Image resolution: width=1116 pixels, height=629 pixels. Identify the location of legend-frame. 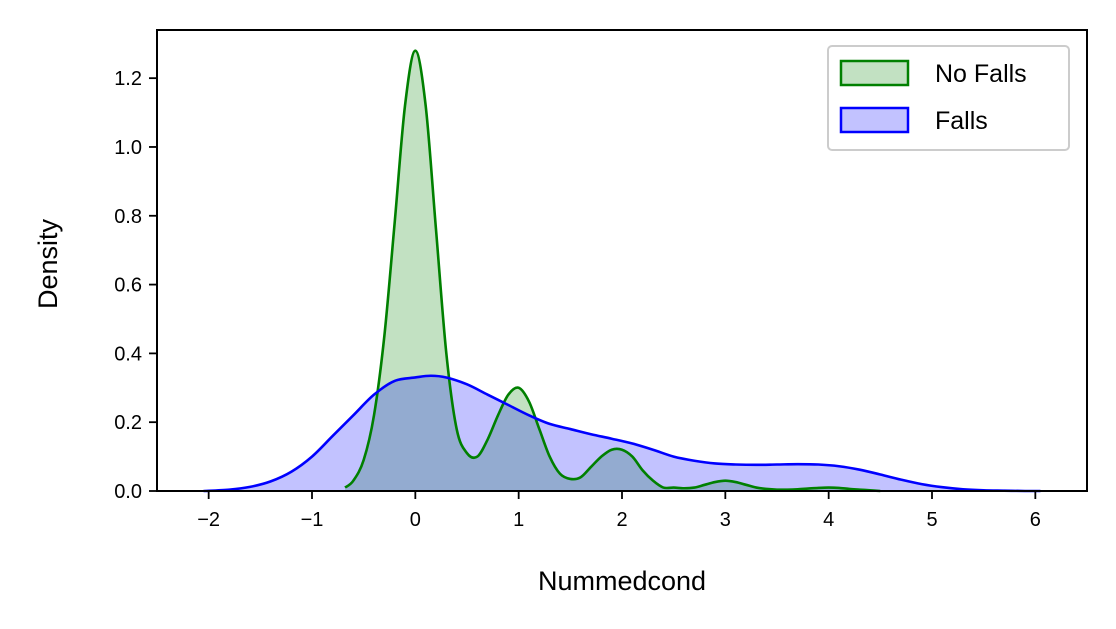
(948, 98).